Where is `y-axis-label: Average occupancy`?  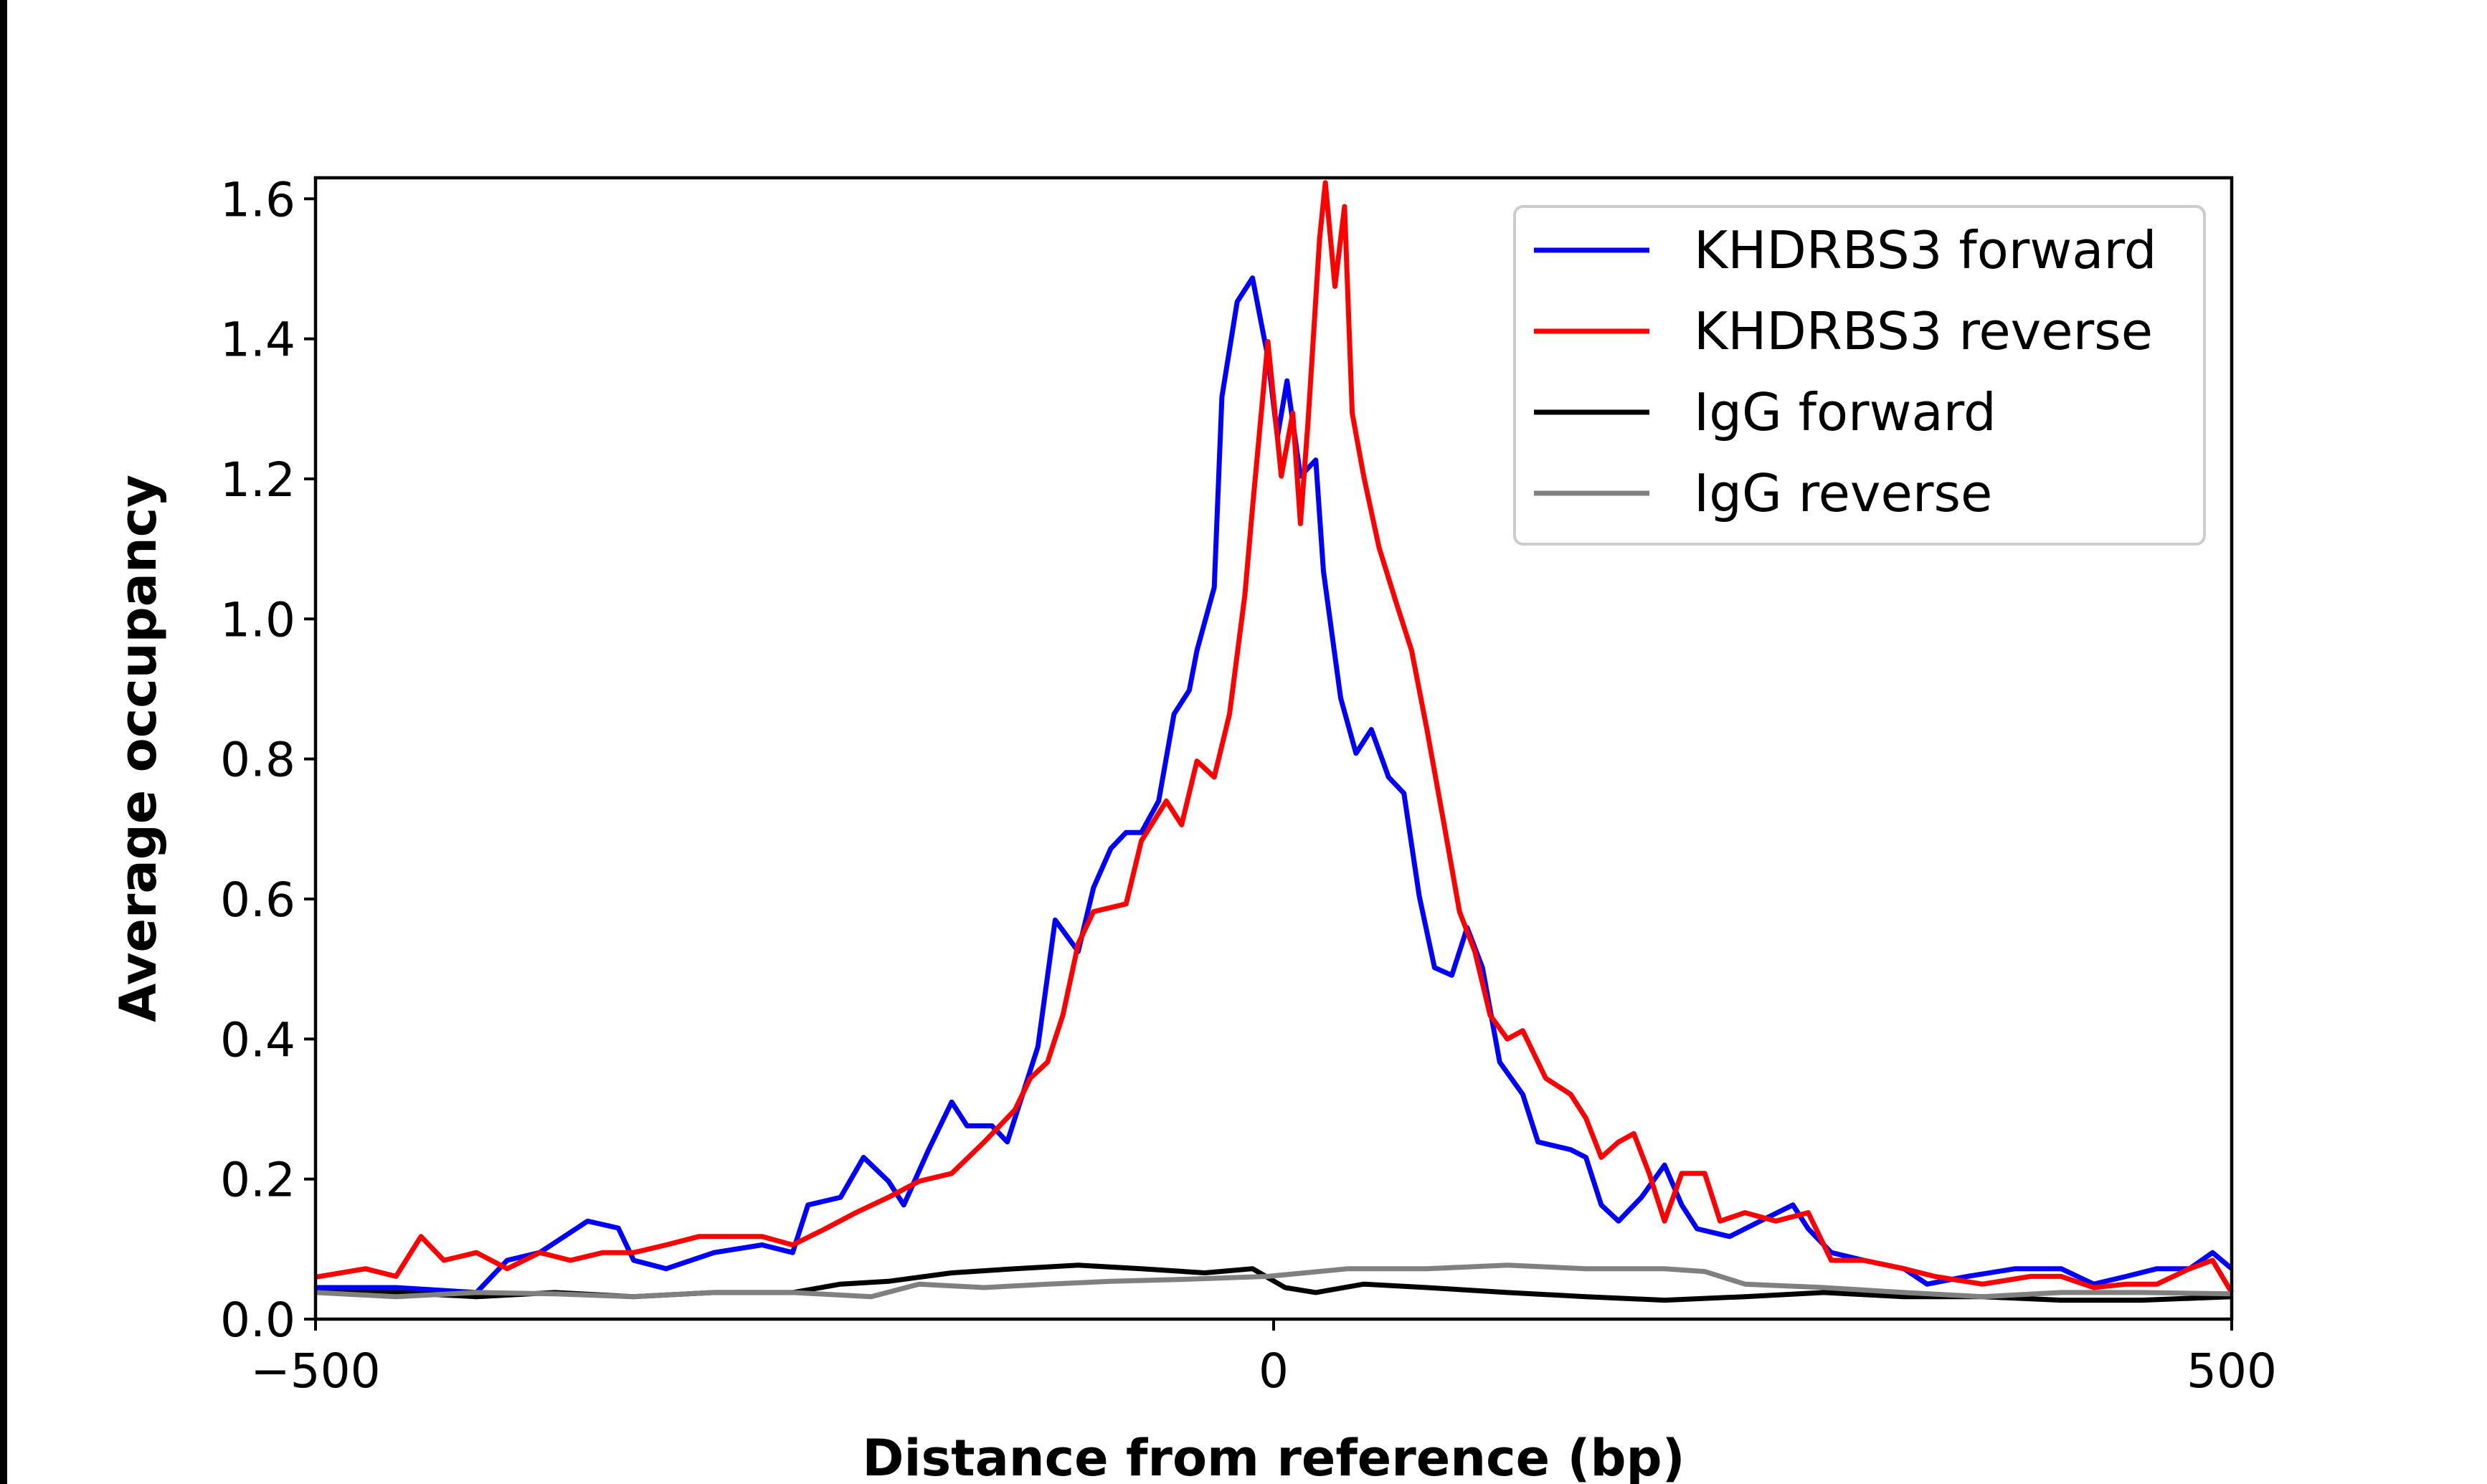
y-axis-label: Average occupancy is located at coordinates (138, 749).